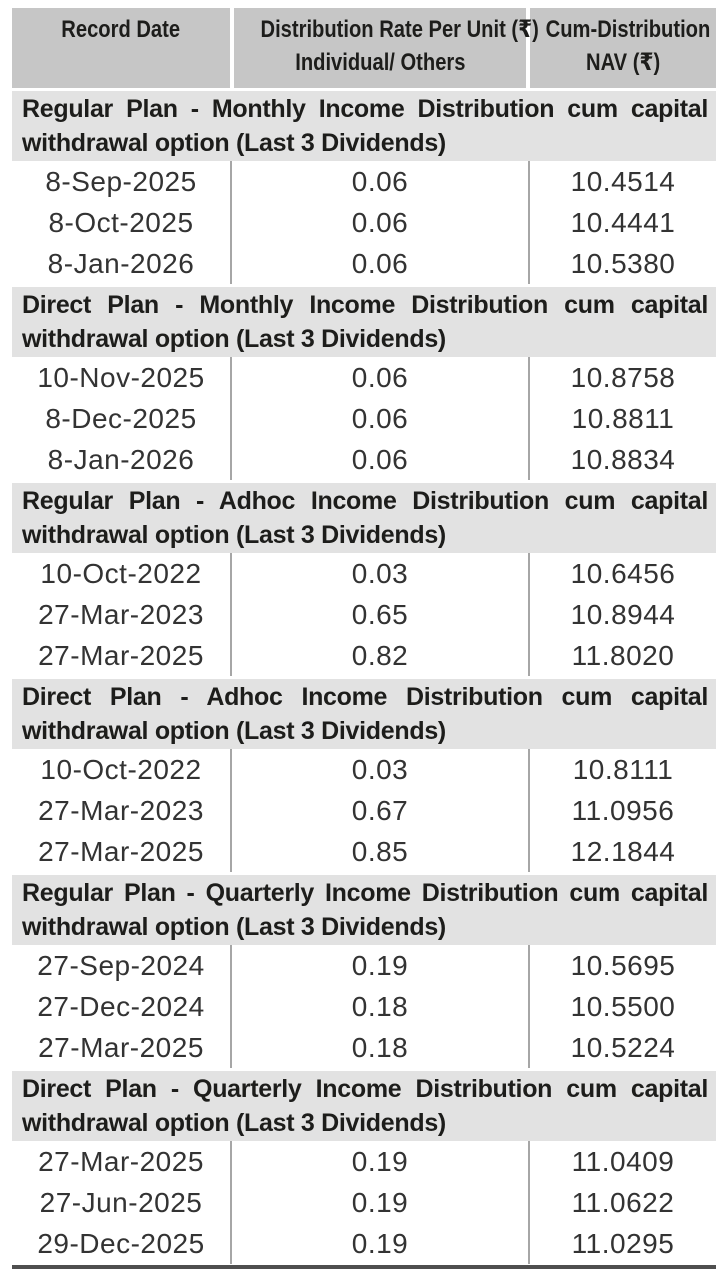  Describe the element at coordinates (380, 62) in the screenshot. I see `header-distribution-rate-line2: Individual/ Others` at that location.